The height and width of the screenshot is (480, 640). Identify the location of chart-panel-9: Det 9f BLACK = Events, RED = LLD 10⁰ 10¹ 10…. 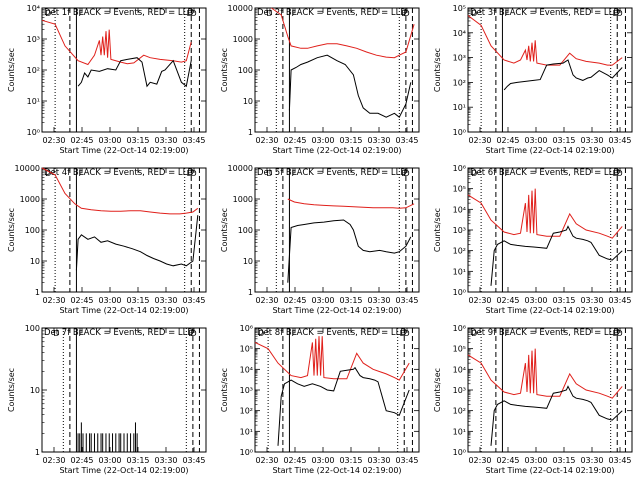
(533, 399).